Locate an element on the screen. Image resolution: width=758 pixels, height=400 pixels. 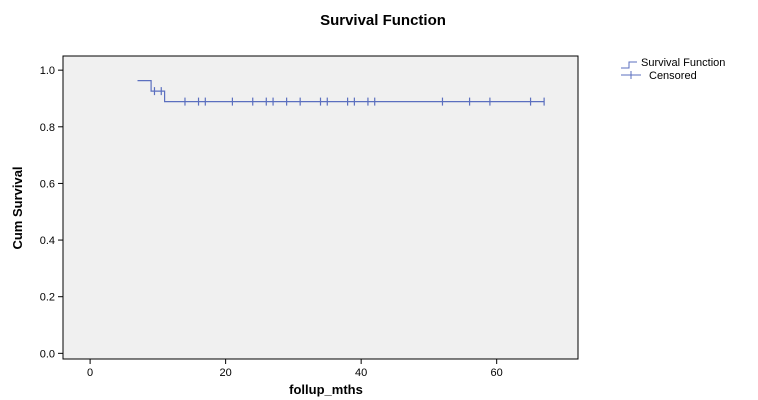
y-axis-label: Cum Survival is located at coordinates (17, 207).